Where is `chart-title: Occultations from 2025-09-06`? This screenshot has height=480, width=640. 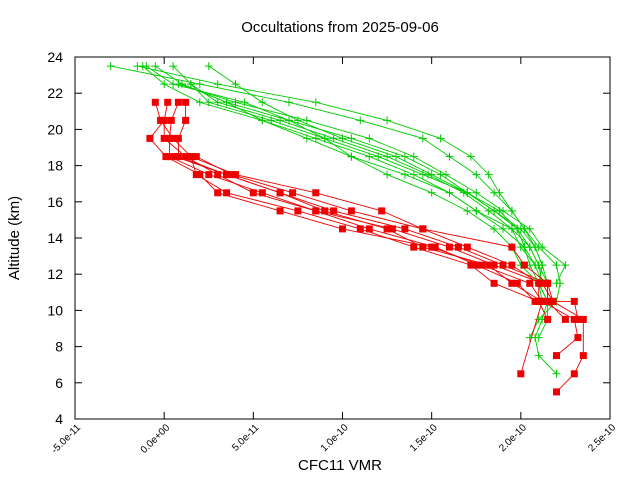
chart-title: Occultations from 2025-09-06 is located at coordinates (340, 27).